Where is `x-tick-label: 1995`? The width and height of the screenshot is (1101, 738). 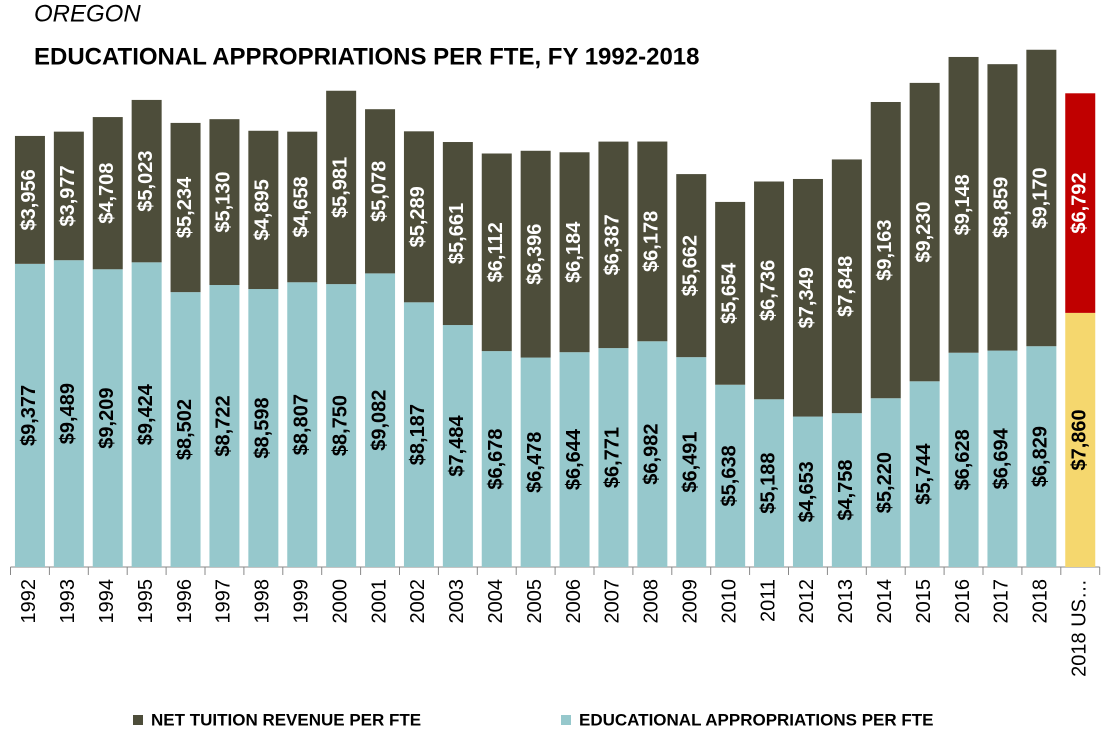 x-tick-label: 1995 is located at coordinates (146, 601).